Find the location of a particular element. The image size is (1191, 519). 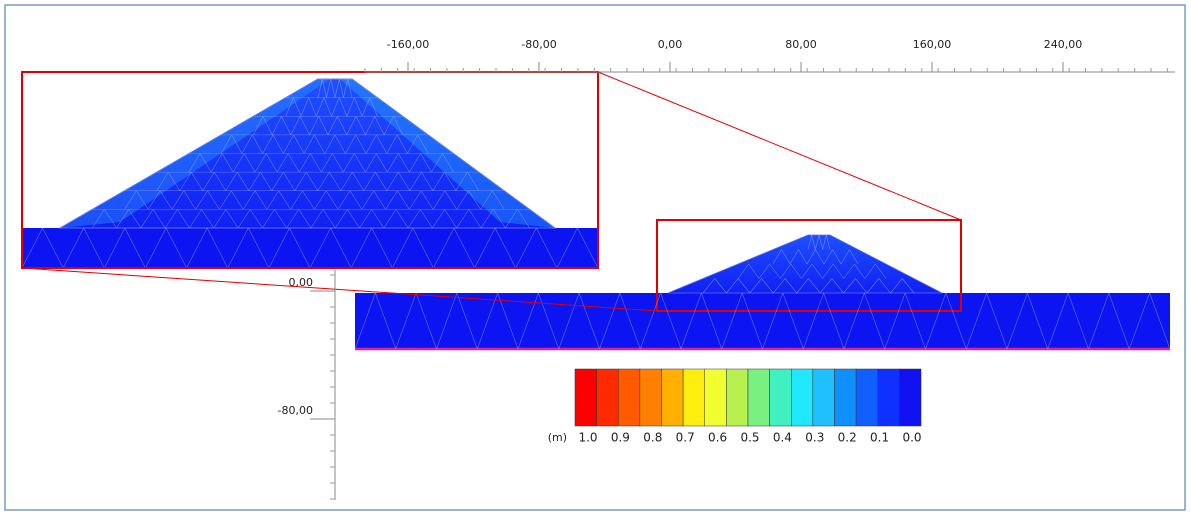

zoom-box is located at coordinates (809, 265).